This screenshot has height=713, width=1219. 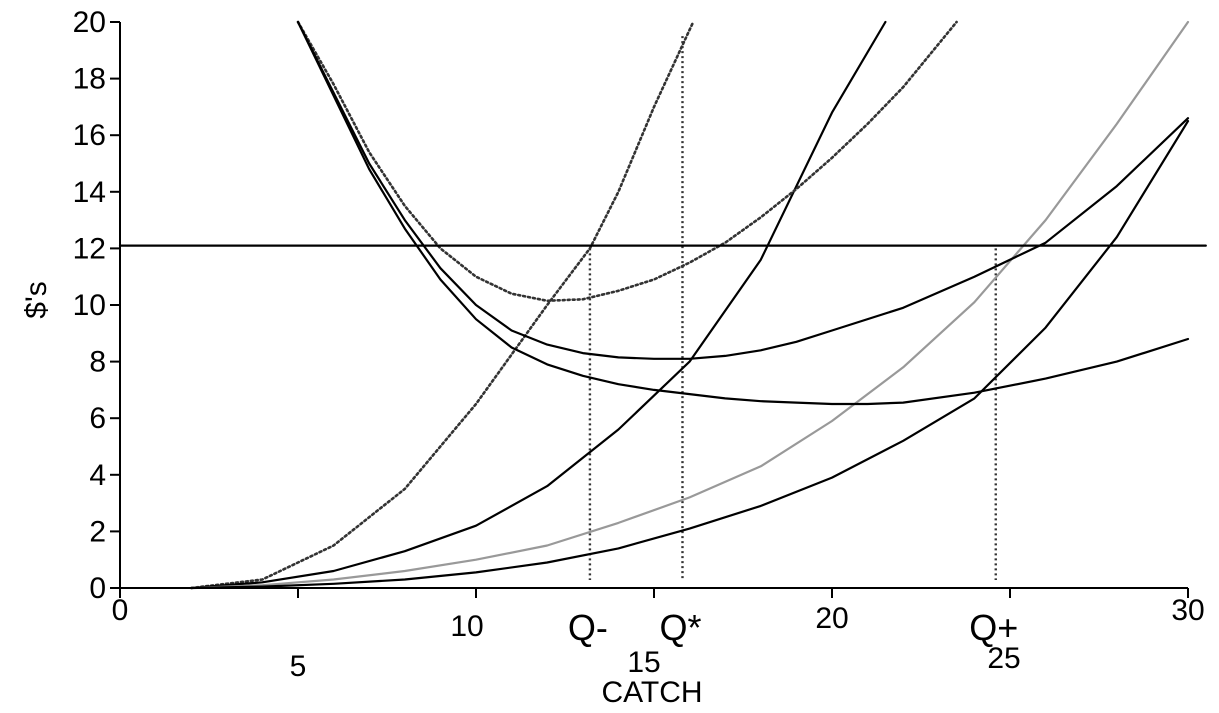 I want to click on y-tick-label: 18, so click(x=89, y=79).